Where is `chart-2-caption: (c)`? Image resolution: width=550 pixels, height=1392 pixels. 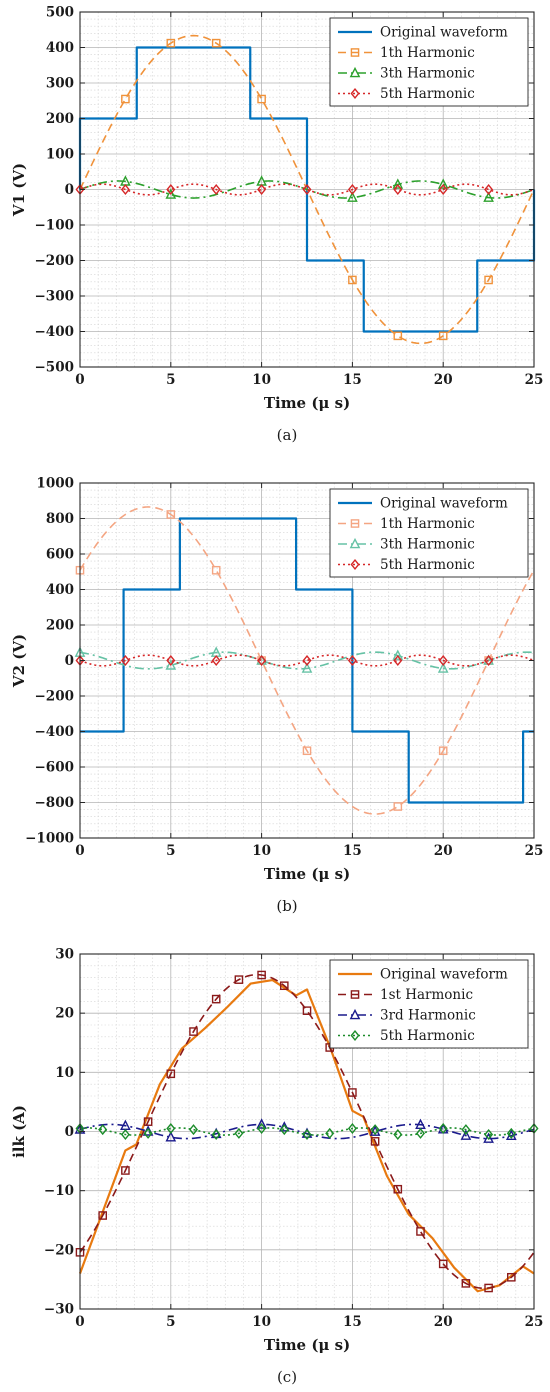
chart-2-caption: (c) is located at coordinates (287, 1377).